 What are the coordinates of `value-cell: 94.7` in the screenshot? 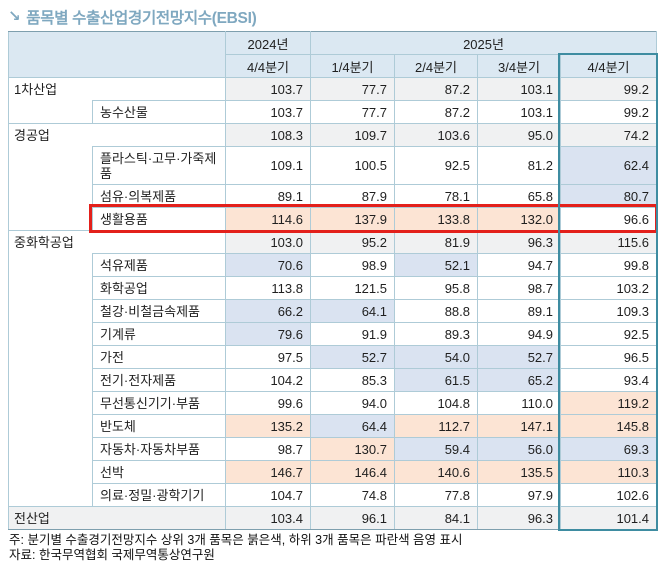 It's located at (519, 265).